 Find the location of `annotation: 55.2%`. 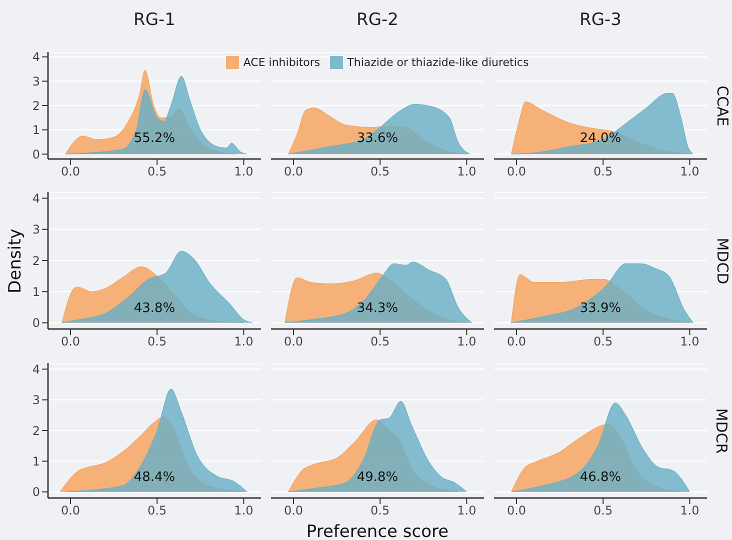

annotation: 55.2% is located at coordinates (154, 138).